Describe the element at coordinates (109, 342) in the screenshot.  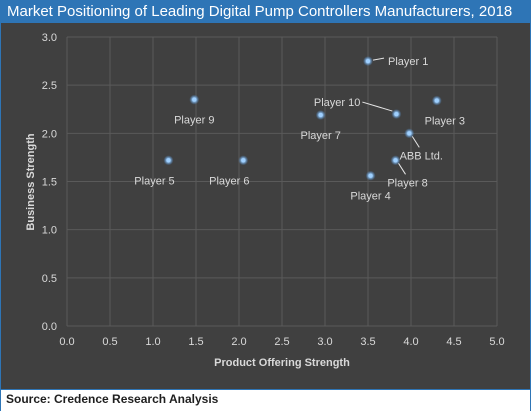
I see `x-tick-label: 0.5` at that location.